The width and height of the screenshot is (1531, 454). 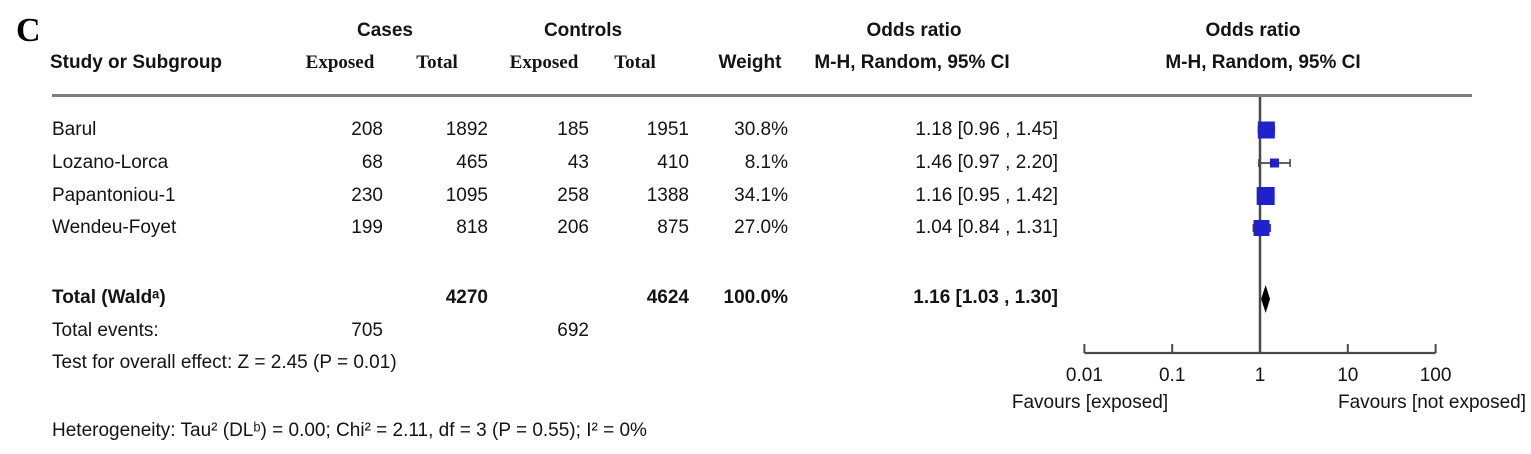 What do you see at coordinates (1263, 62) in the screenshot?
I see `header-mh-ci-right: M-H, Random, 95% CI` at bounding box center [1263, 62].